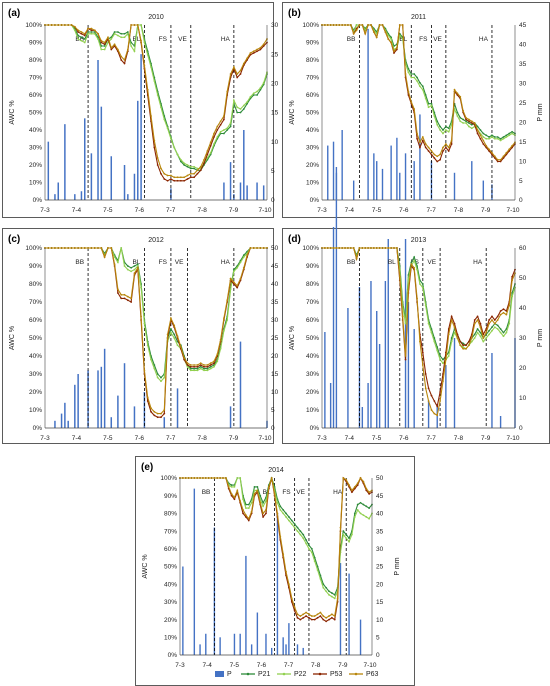  I want to click on tick-label-right: 60, so click(523, 248).